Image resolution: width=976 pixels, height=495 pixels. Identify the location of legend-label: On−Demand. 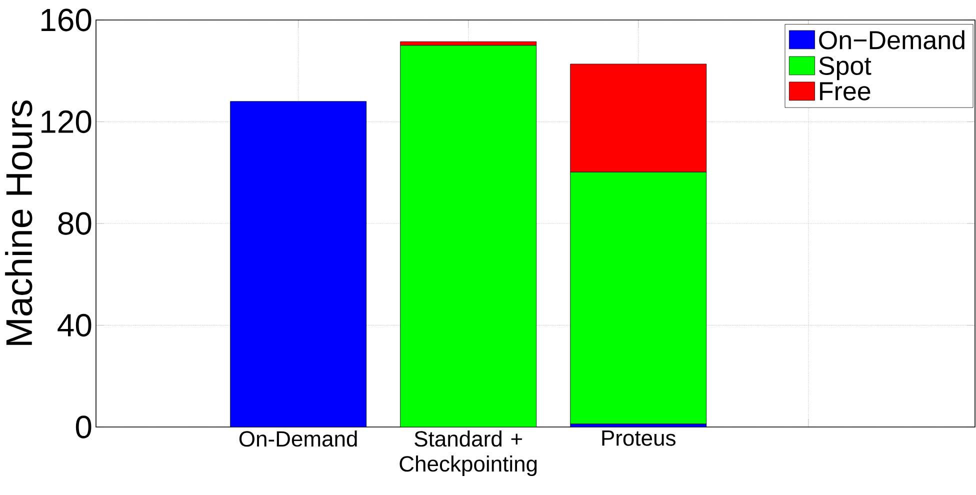
(891, 40).